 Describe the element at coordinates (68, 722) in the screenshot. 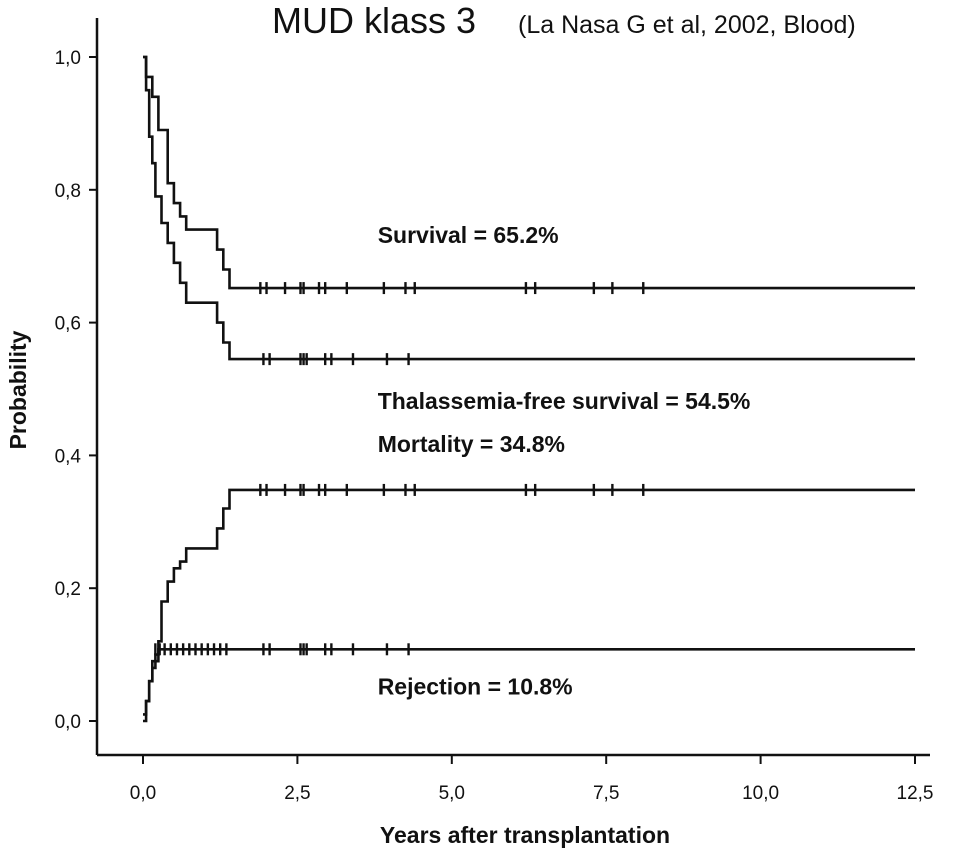

I see `y-tick-label: 0,0` at that location.